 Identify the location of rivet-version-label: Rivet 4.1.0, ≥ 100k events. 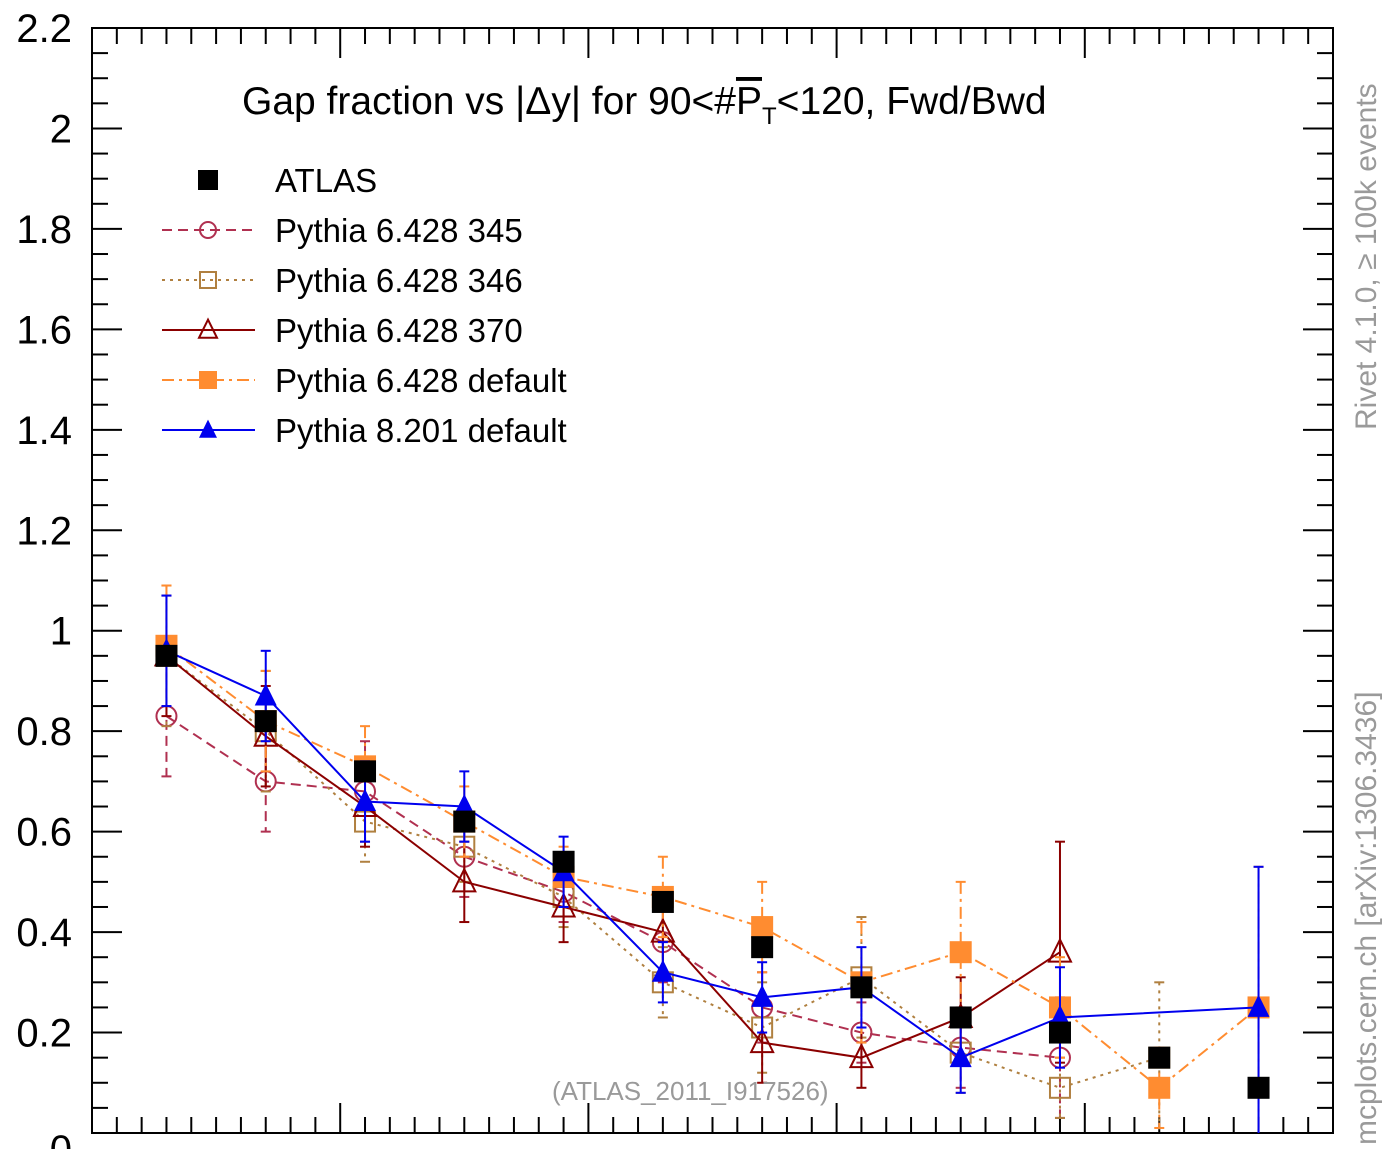
(1366, 256).